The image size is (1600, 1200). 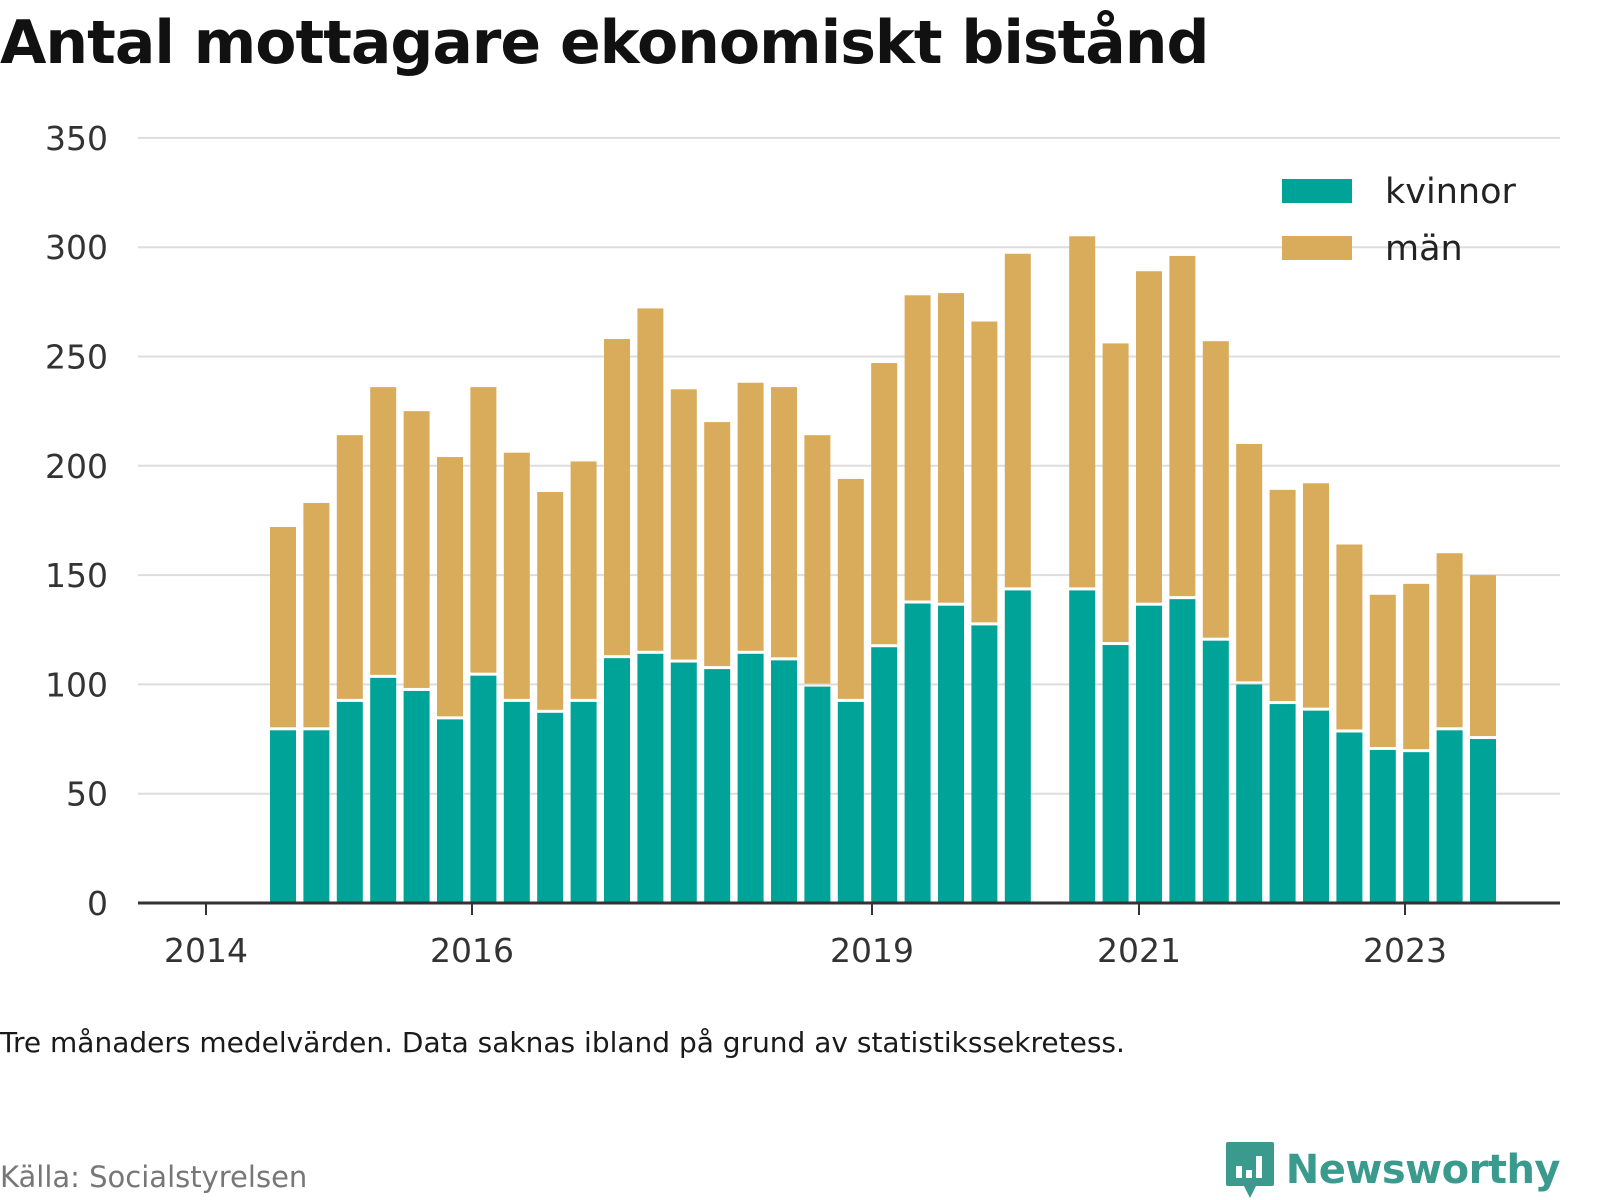 What do you see at coordinates (1317, 248) in the screenshot?
I see `legend-swatch-man` at bounding box center [1317, 248].